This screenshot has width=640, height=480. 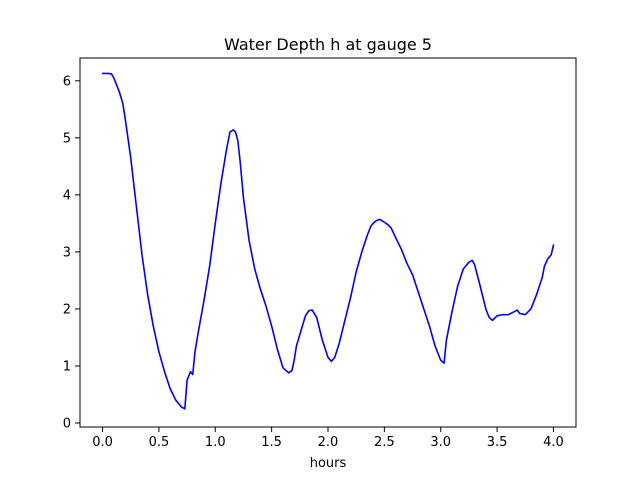 I want to click on x-tick-label: 1.0, so click(x=215, y=442).